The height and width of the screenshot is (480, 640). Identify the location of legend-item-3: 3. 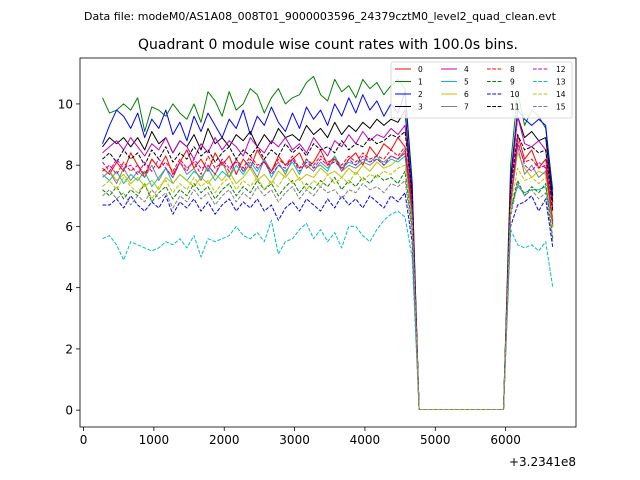
(409, 106).